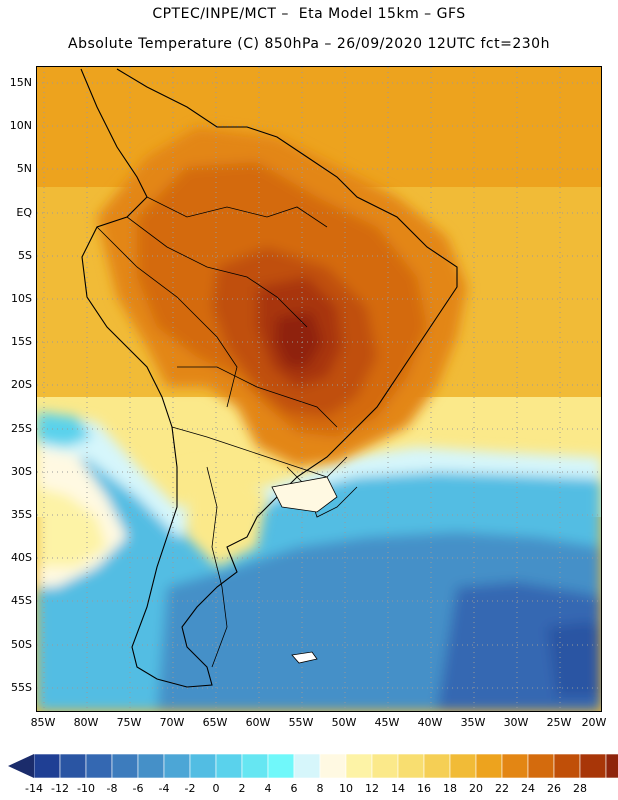 This screenshot has width=618, height=800. What do you see at coordinates (34, 788) in the screenshot?
I see `colorbar-label: -14` at bounding box center [34, 788].